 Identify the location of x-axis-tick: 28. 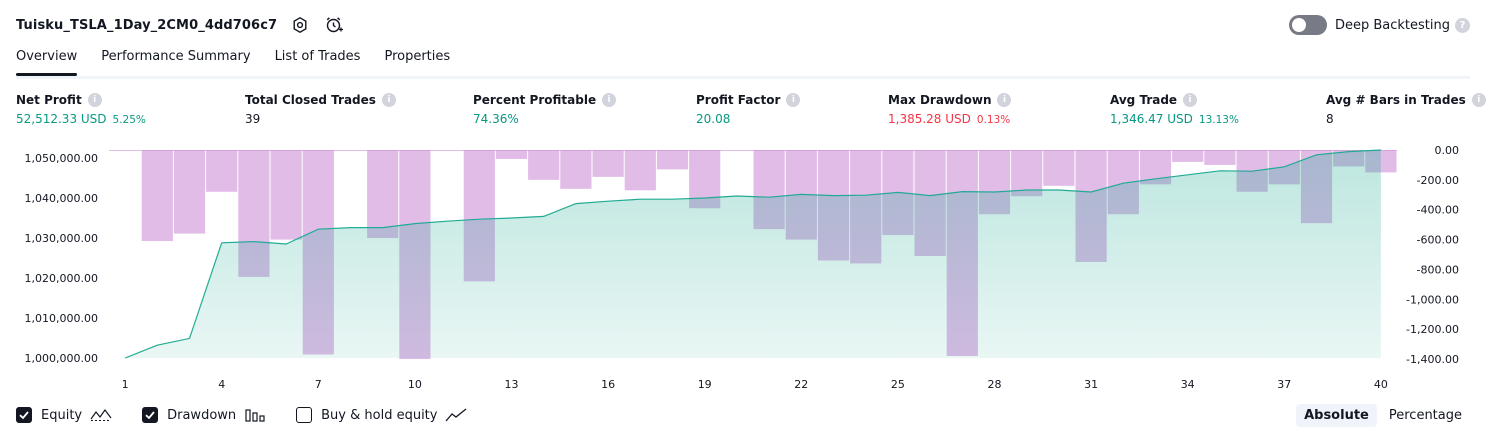
(995, 384).